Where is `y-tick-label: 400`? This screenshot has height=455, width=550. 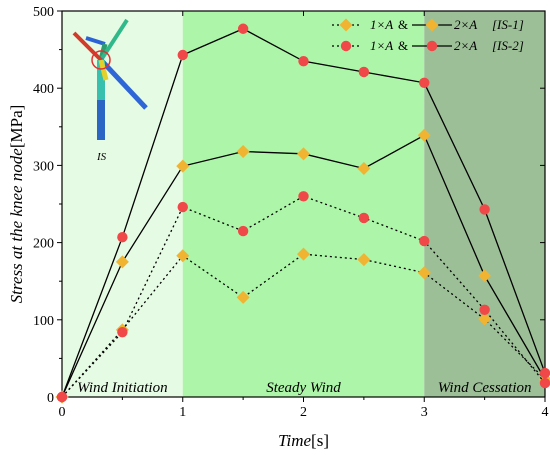
y-tick-label: 400 is located at coordinates (43, 89).